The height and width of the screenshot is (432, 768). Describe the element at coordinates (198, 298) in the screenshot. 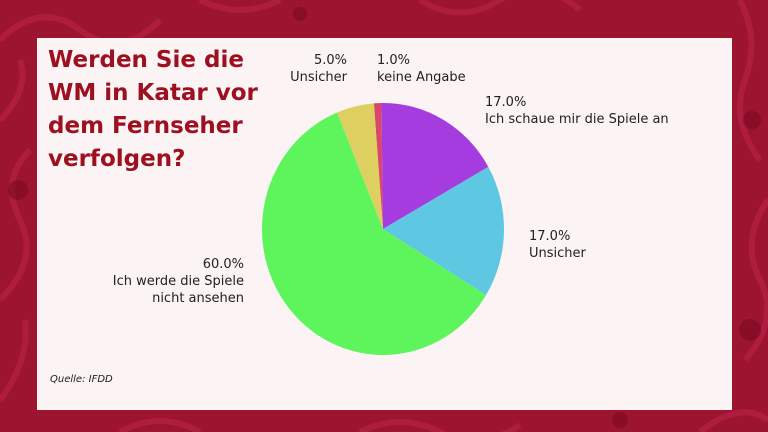

I see `slice-category-line2: nicht ansehen` at that location.